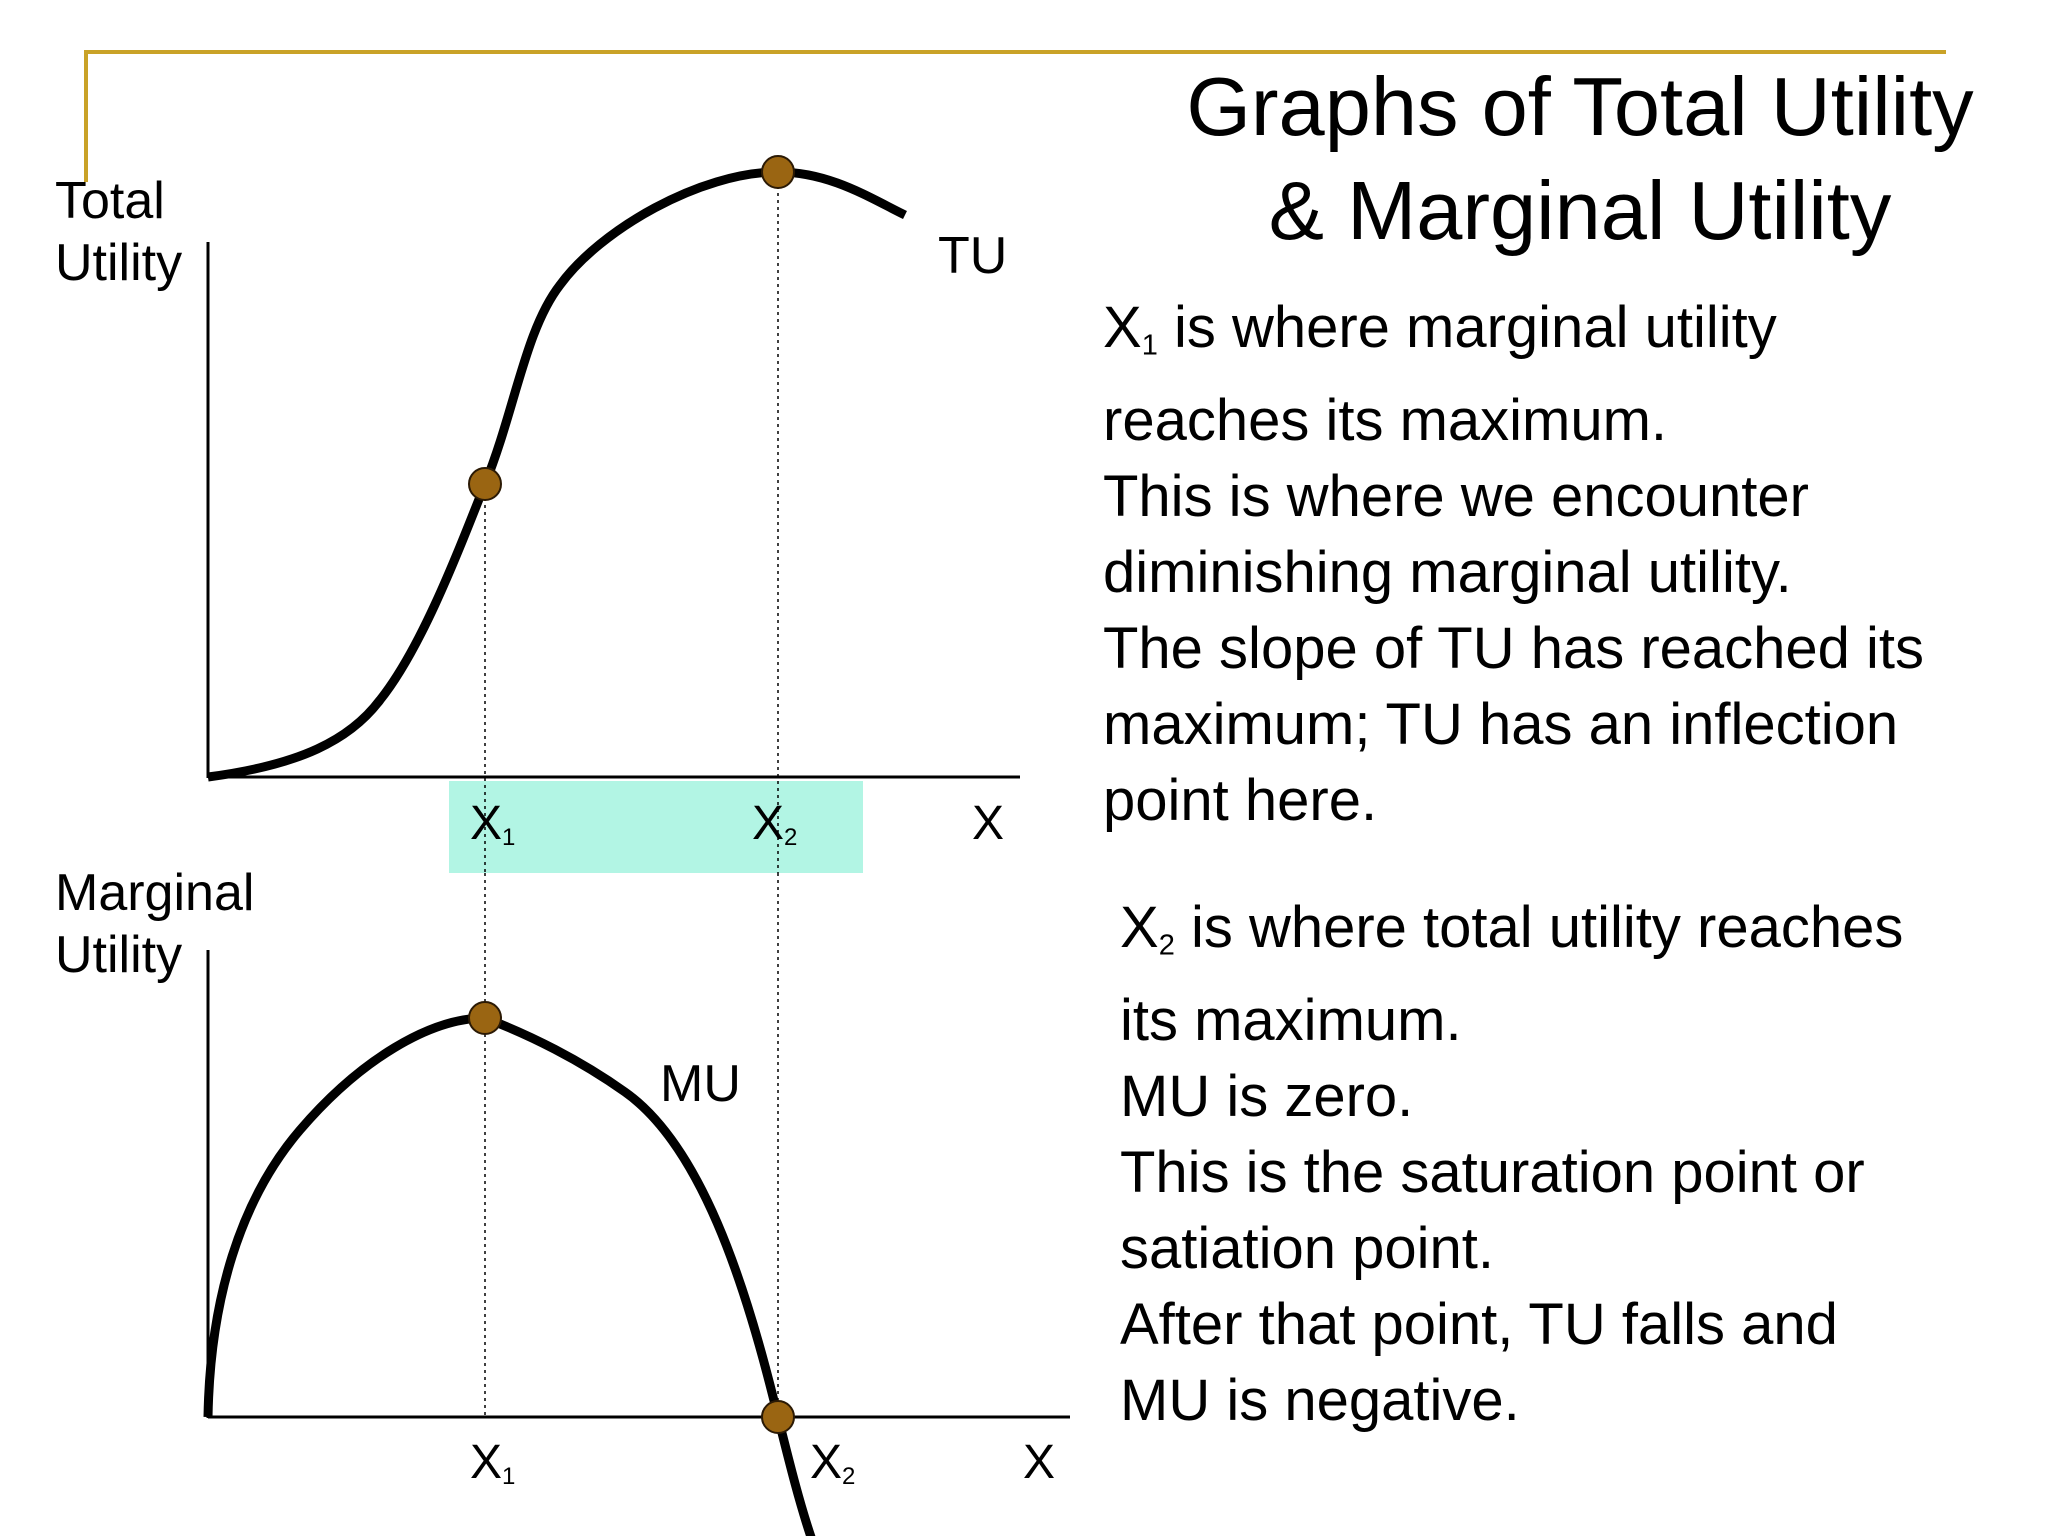  What do you see at coordinates (110, 201) in the screenshot?
I see `top-y-axis-label-line-1: Total` at bounding box center [110, 201].